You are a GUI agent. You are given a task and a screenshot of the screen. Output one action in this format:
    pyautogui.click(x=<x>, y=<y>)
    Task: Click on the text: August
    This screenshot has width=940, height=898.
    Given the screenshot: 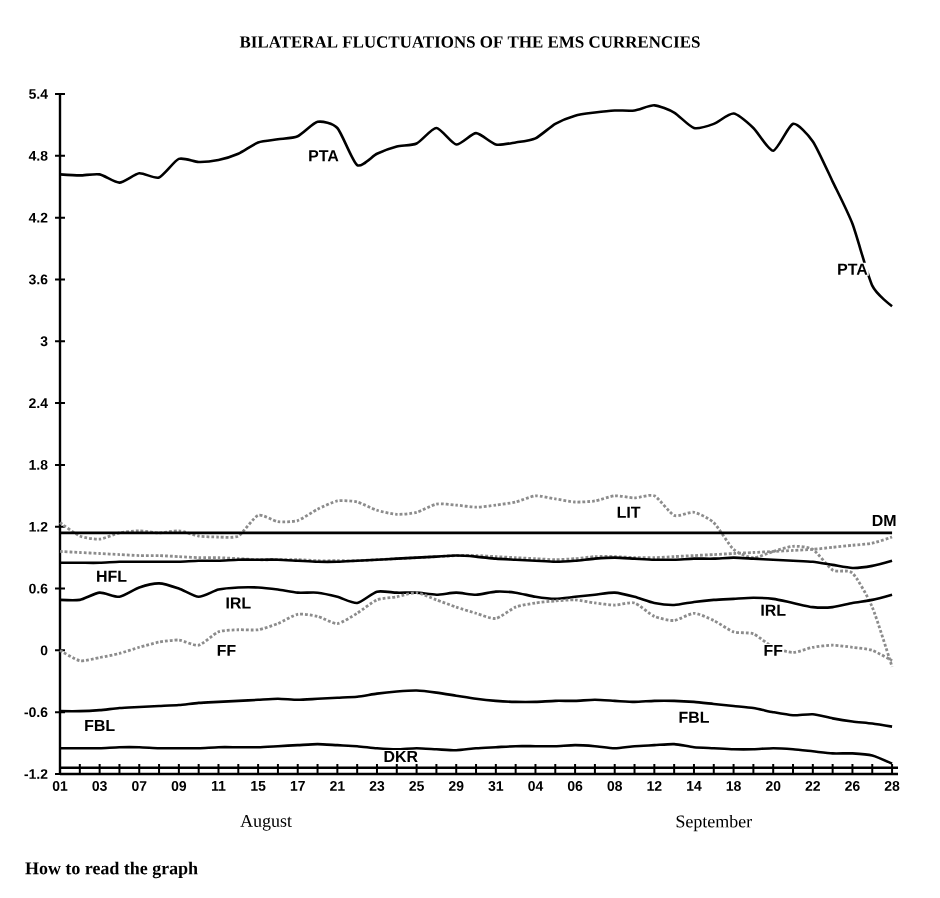 What is the action you would take?
    pyautogui.click(x=266, y=822)
    